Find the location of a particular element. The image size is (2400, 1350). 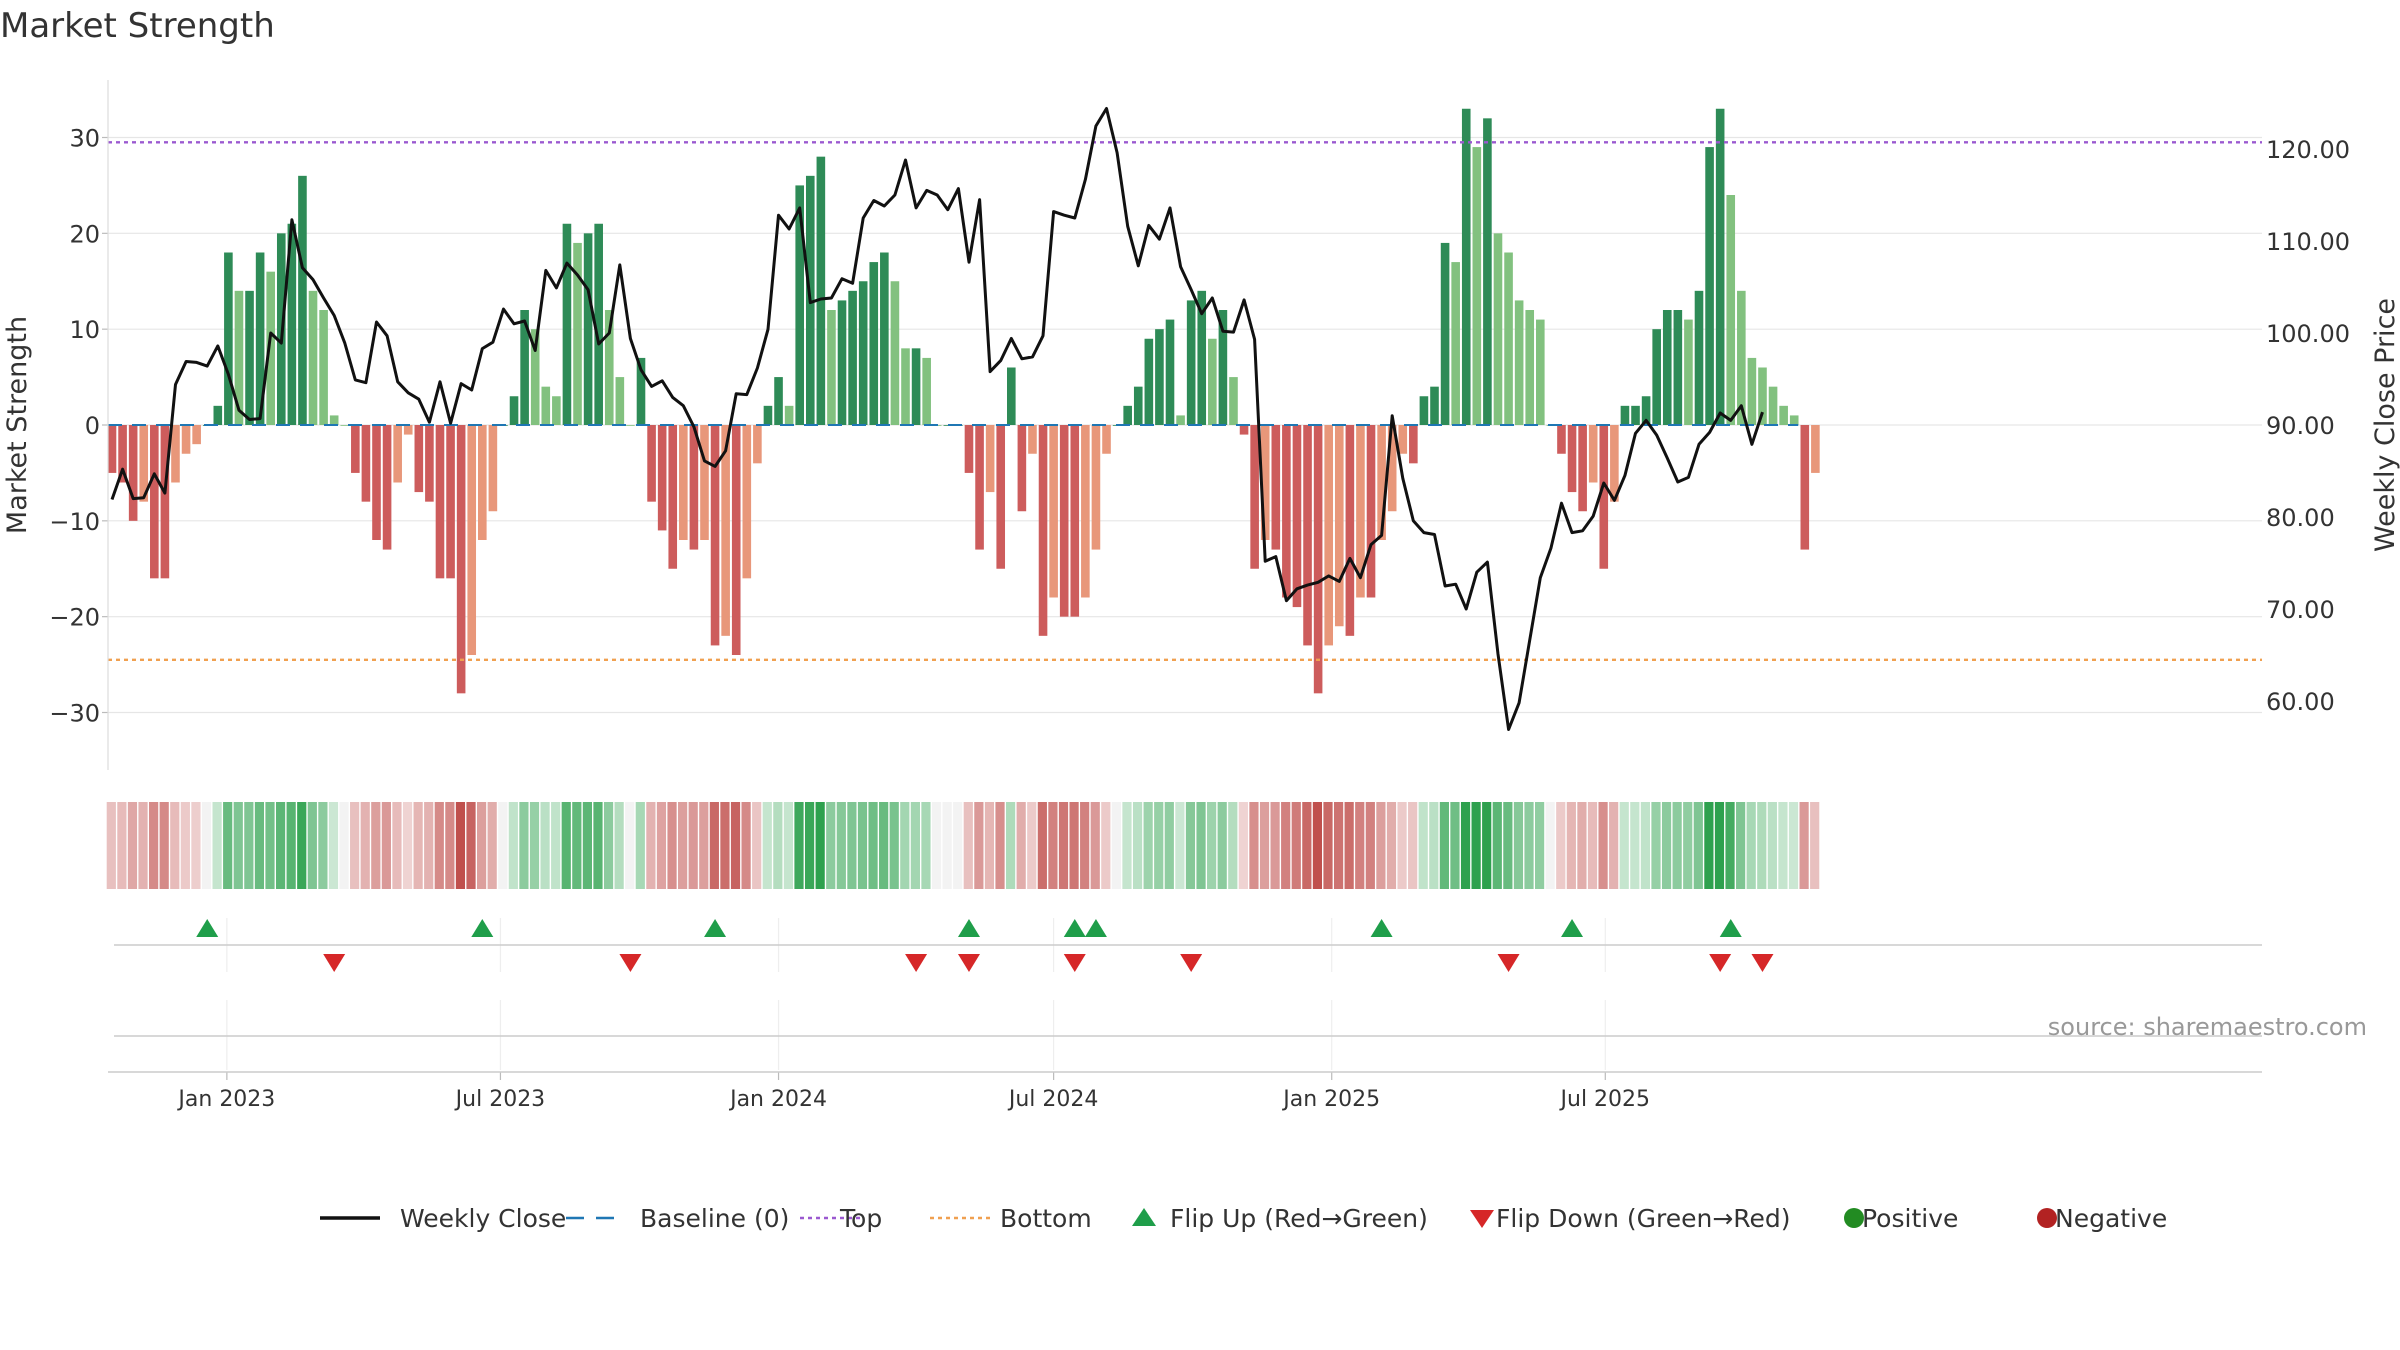

left-tick-label-3: 0 is located at coordinates (92, 426).